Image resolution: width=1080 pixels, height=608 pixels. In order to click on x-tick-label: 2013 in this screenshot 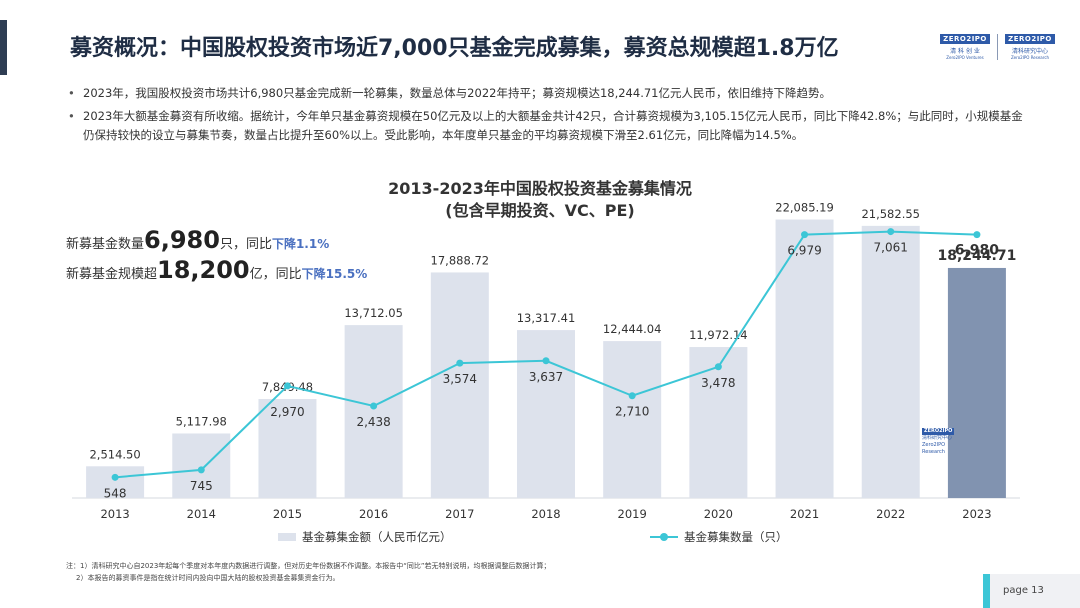, I will do `click(114, 514)`.